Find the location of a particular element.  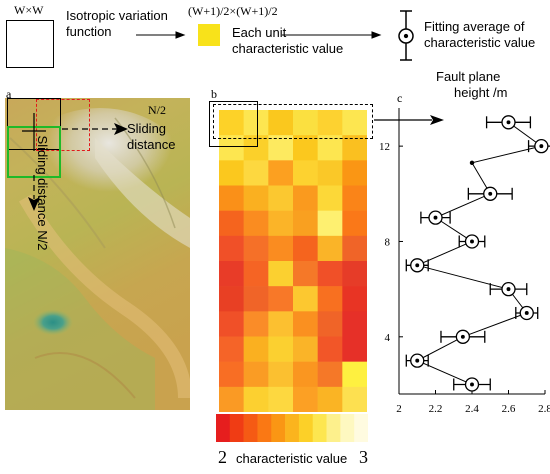

x-tick-label: 2.2 is located at coordinates (436, 409).